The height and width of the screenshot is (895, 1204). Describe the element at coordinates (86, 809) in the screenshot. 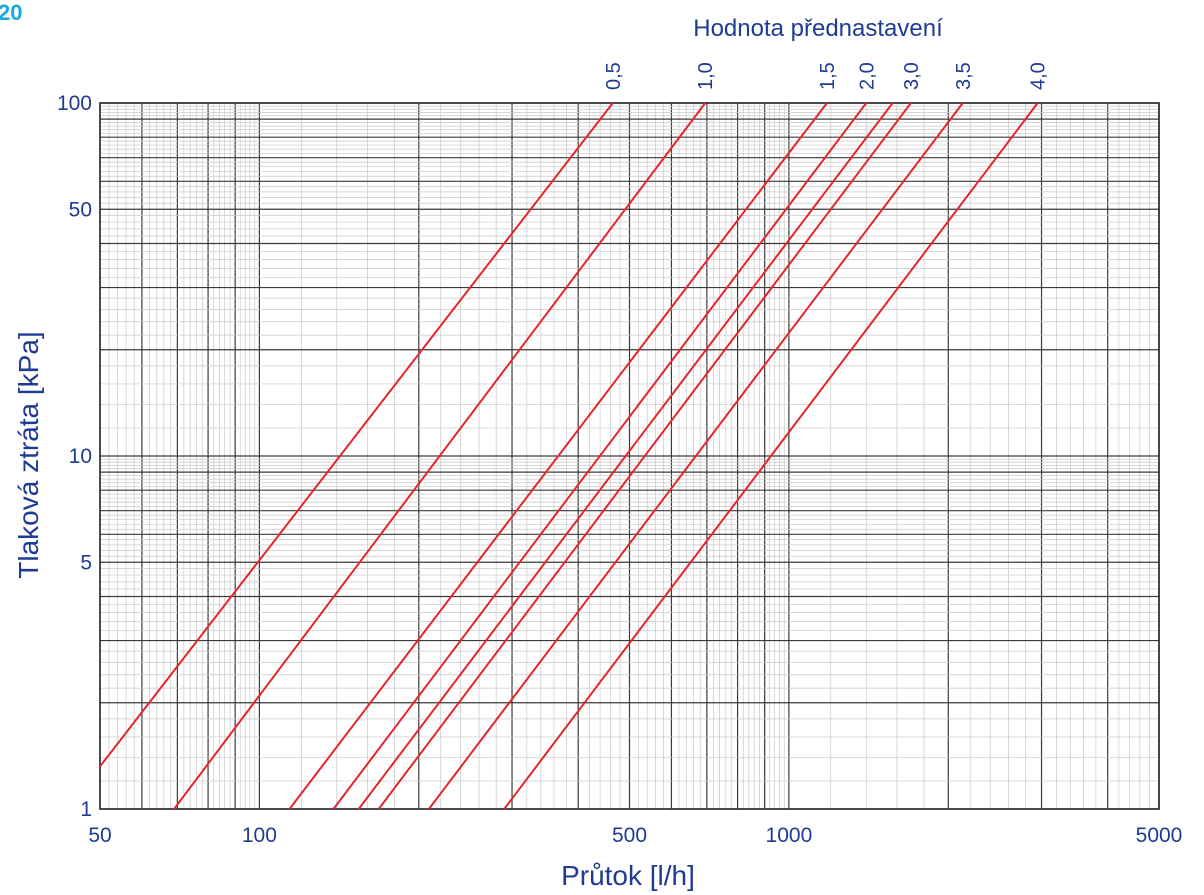

I see `y-tick-label: 1` at that location.